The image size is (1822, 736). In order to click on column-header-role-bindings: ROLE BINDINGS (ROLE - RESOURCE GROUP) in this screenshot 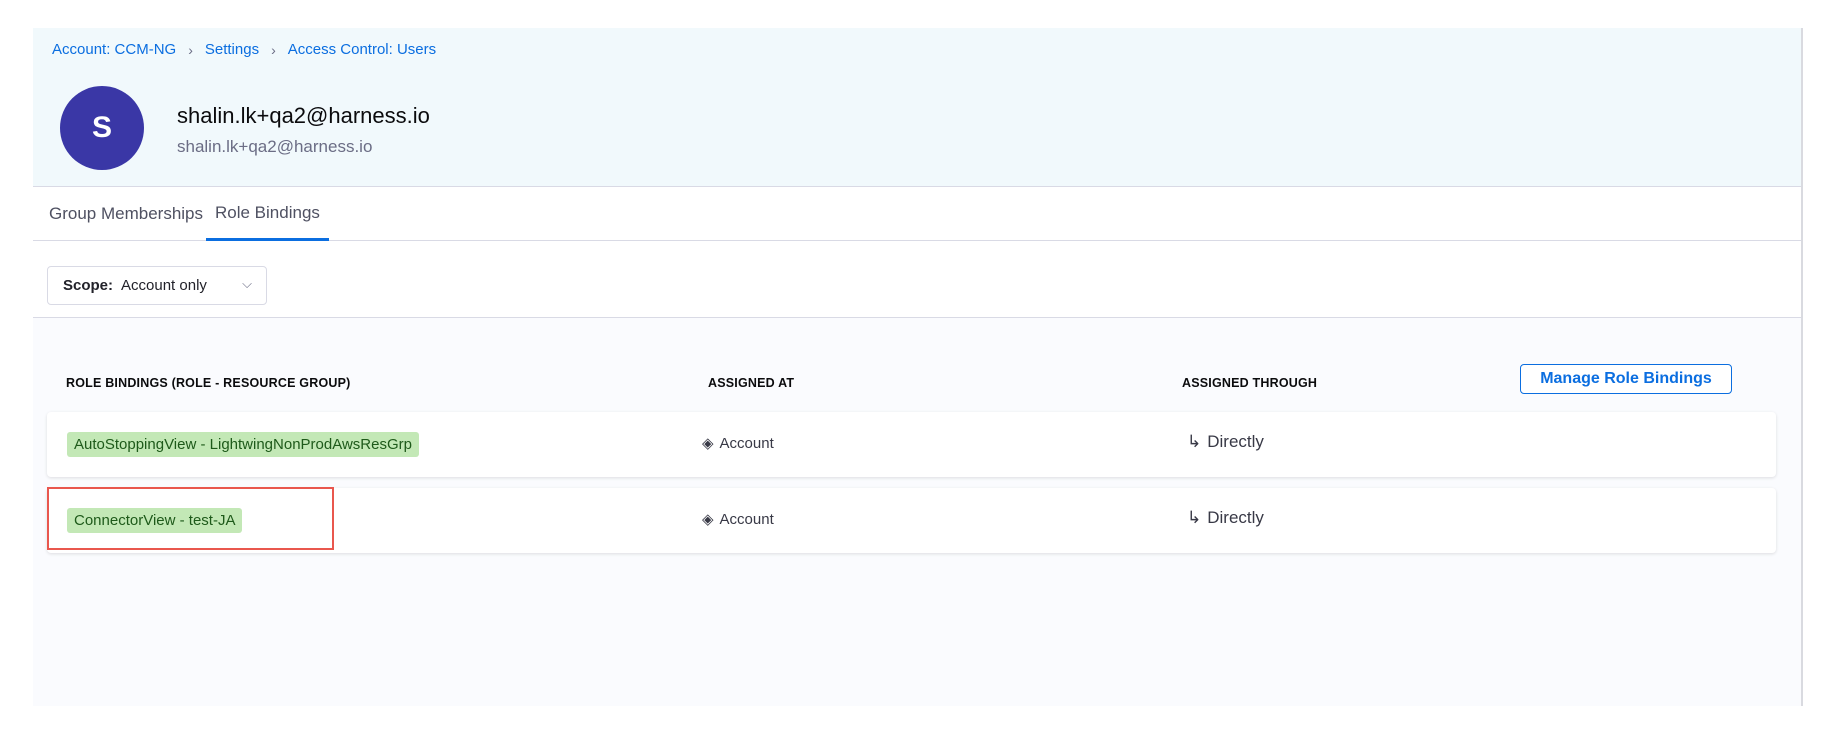, I will do `click(208, 383)`.